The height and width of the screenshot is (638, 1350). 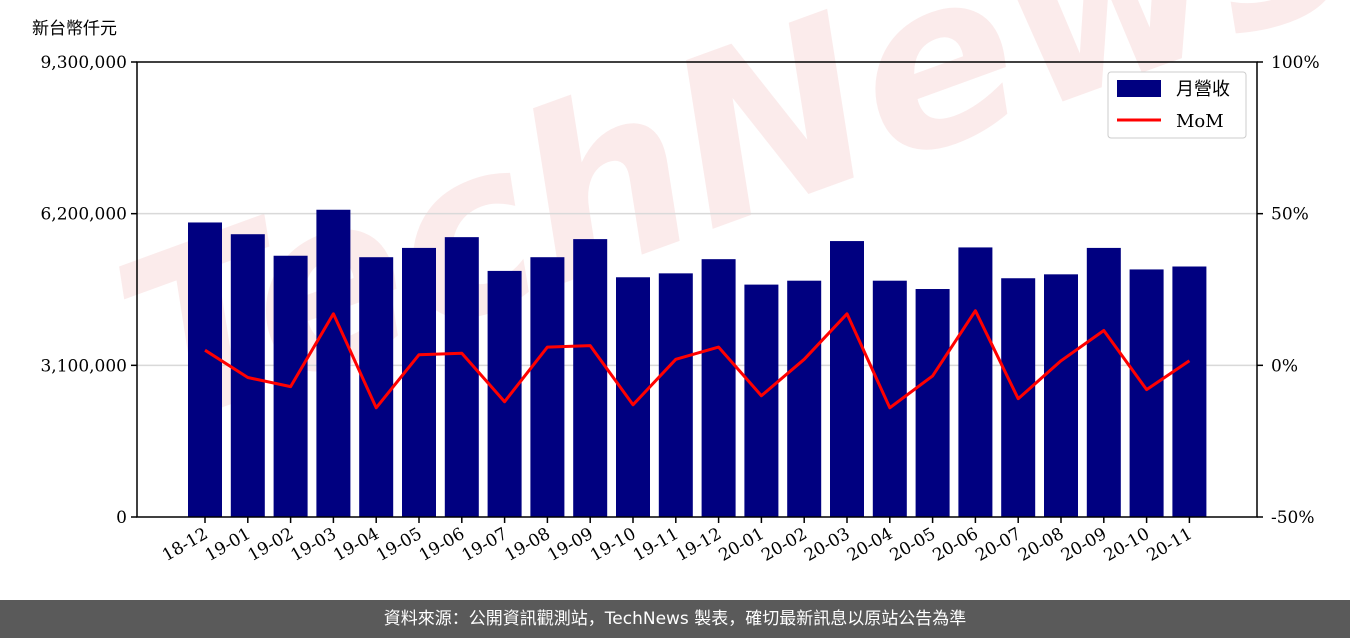 What do you see at coordinates (83, 366) in the screenshot?
I see `left-tick-label: 3,100,000` at bounding box center [83, 366].